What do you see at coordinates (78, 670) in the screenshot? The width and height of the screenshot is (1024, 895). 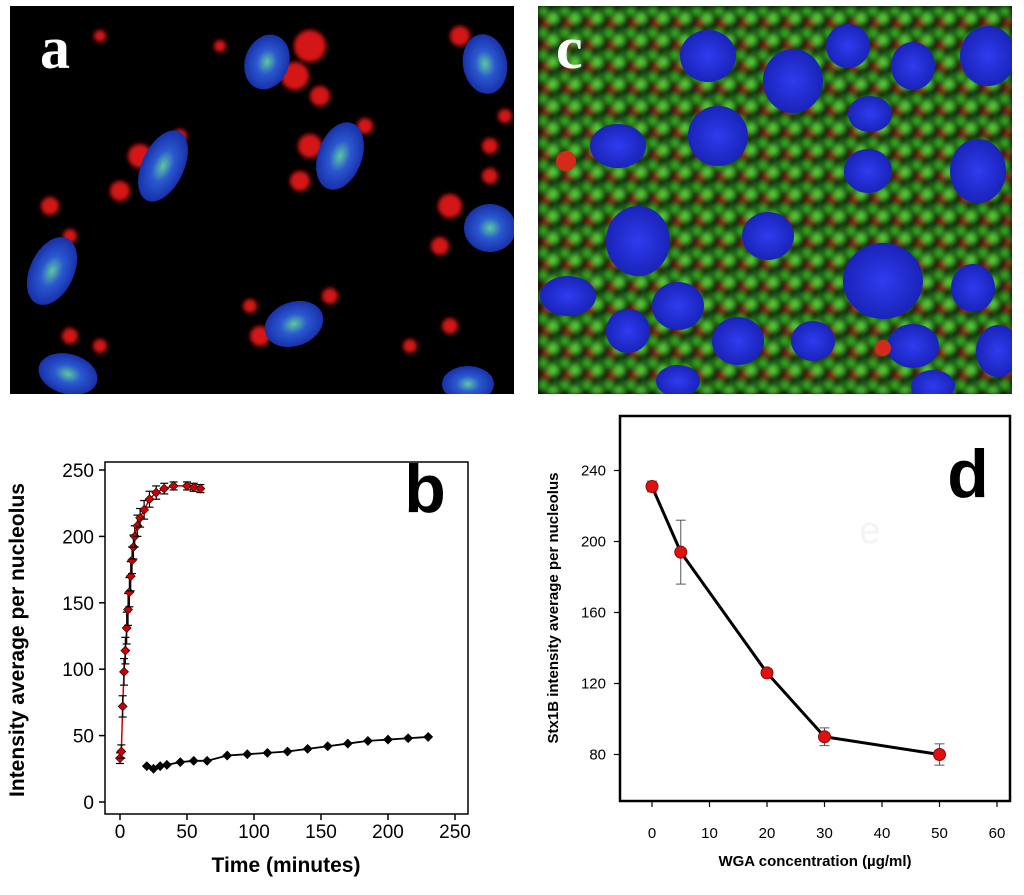 I see `y-tick-label-b: 100` at bounding box center [78, 670].